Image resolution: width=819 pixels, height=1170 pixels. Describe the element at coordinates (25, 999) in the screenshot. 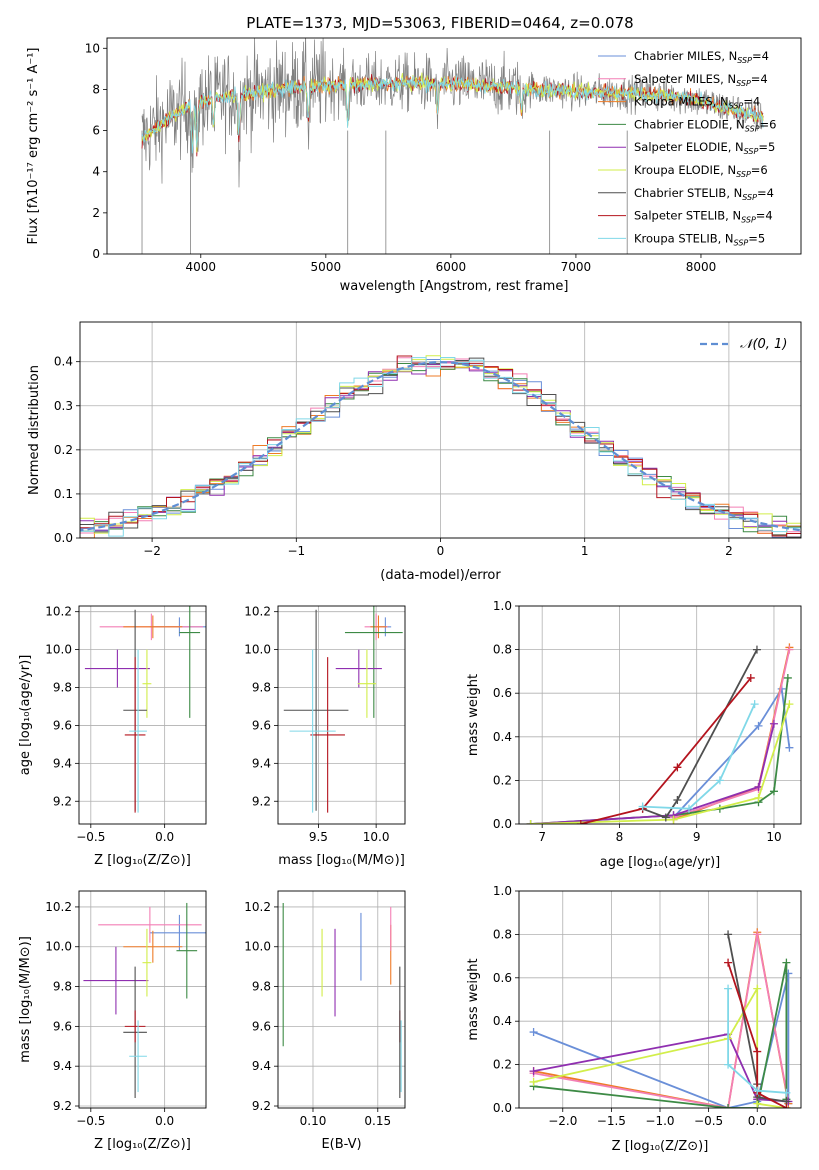

I see `y-axis-label: mass [log₁₀(M/M⊙)]` at that location.